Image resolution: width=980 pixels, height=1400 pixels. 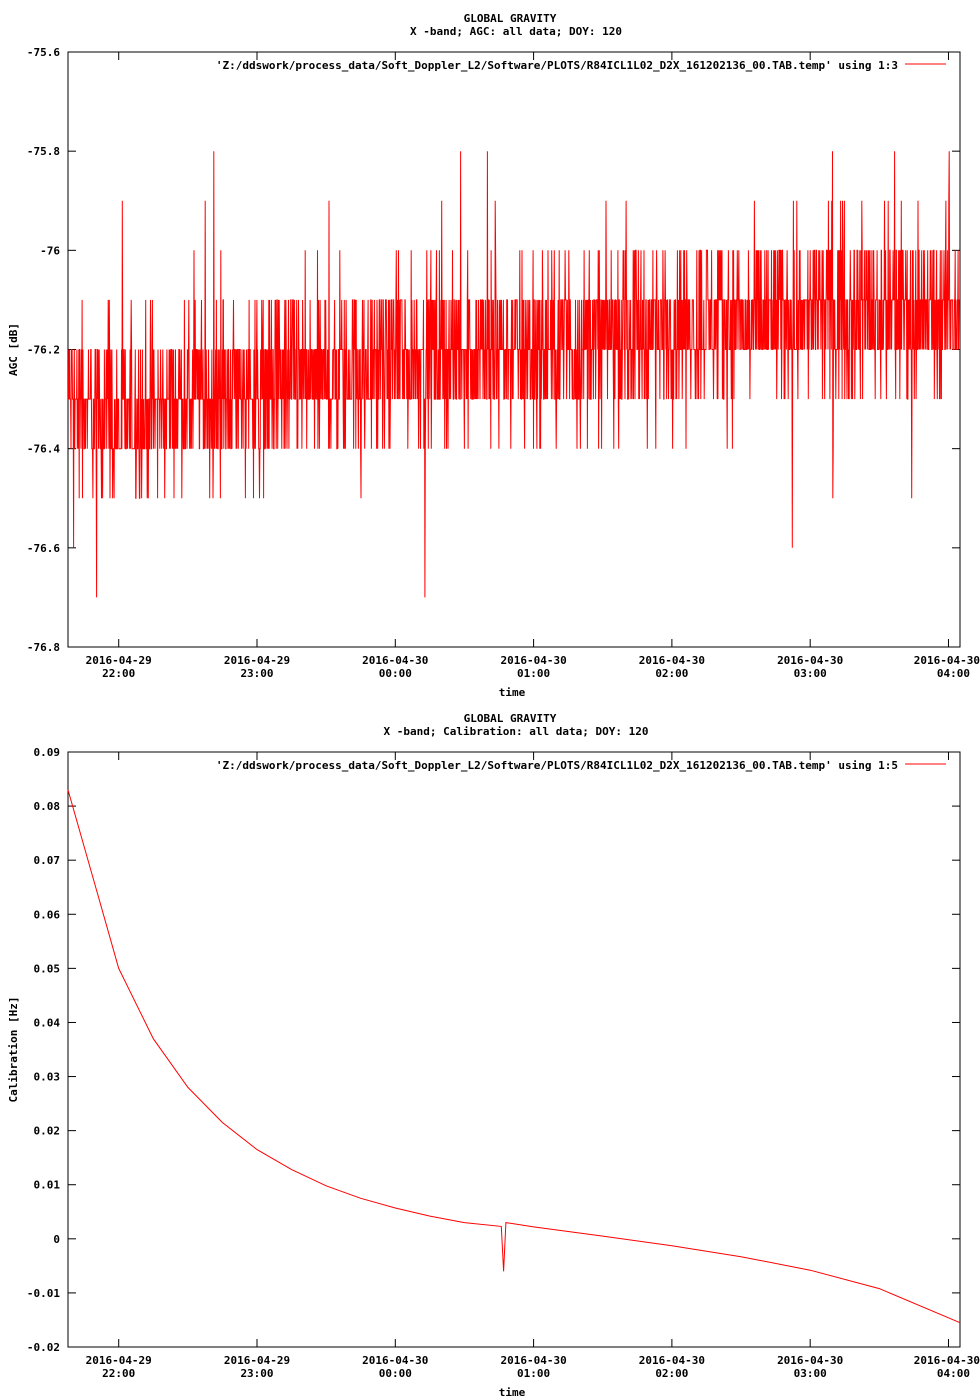 I want to click on y-tick-label: -0.01, so click(x=43, y=1293).